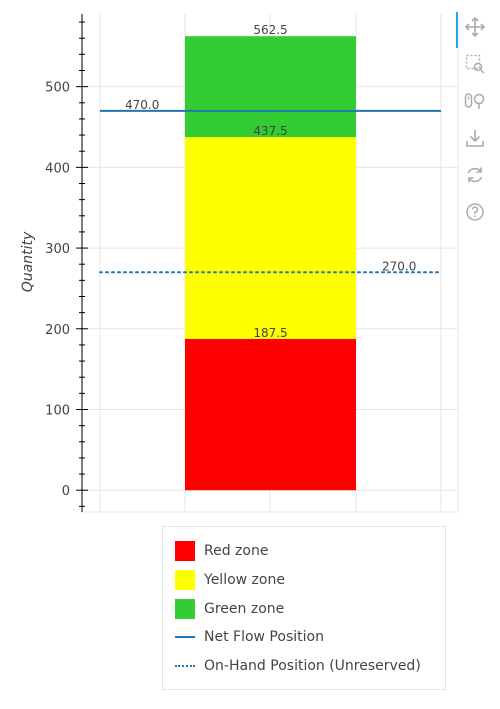  What do you see at coordinates (57, 88) in the screenshot?
I see `y-tick-label: 500` at bounding box center [57, 88].